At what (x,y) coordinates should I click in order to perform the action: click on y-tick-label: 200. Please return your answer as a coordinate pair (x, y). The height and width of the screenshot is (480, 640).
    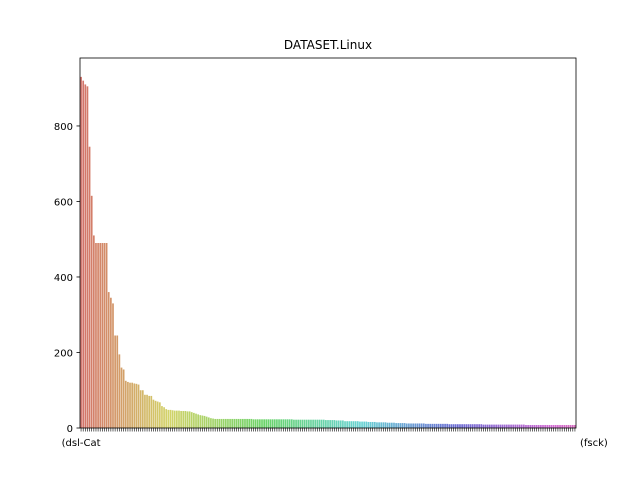
    Looking at the image, I should click on (63, 353).